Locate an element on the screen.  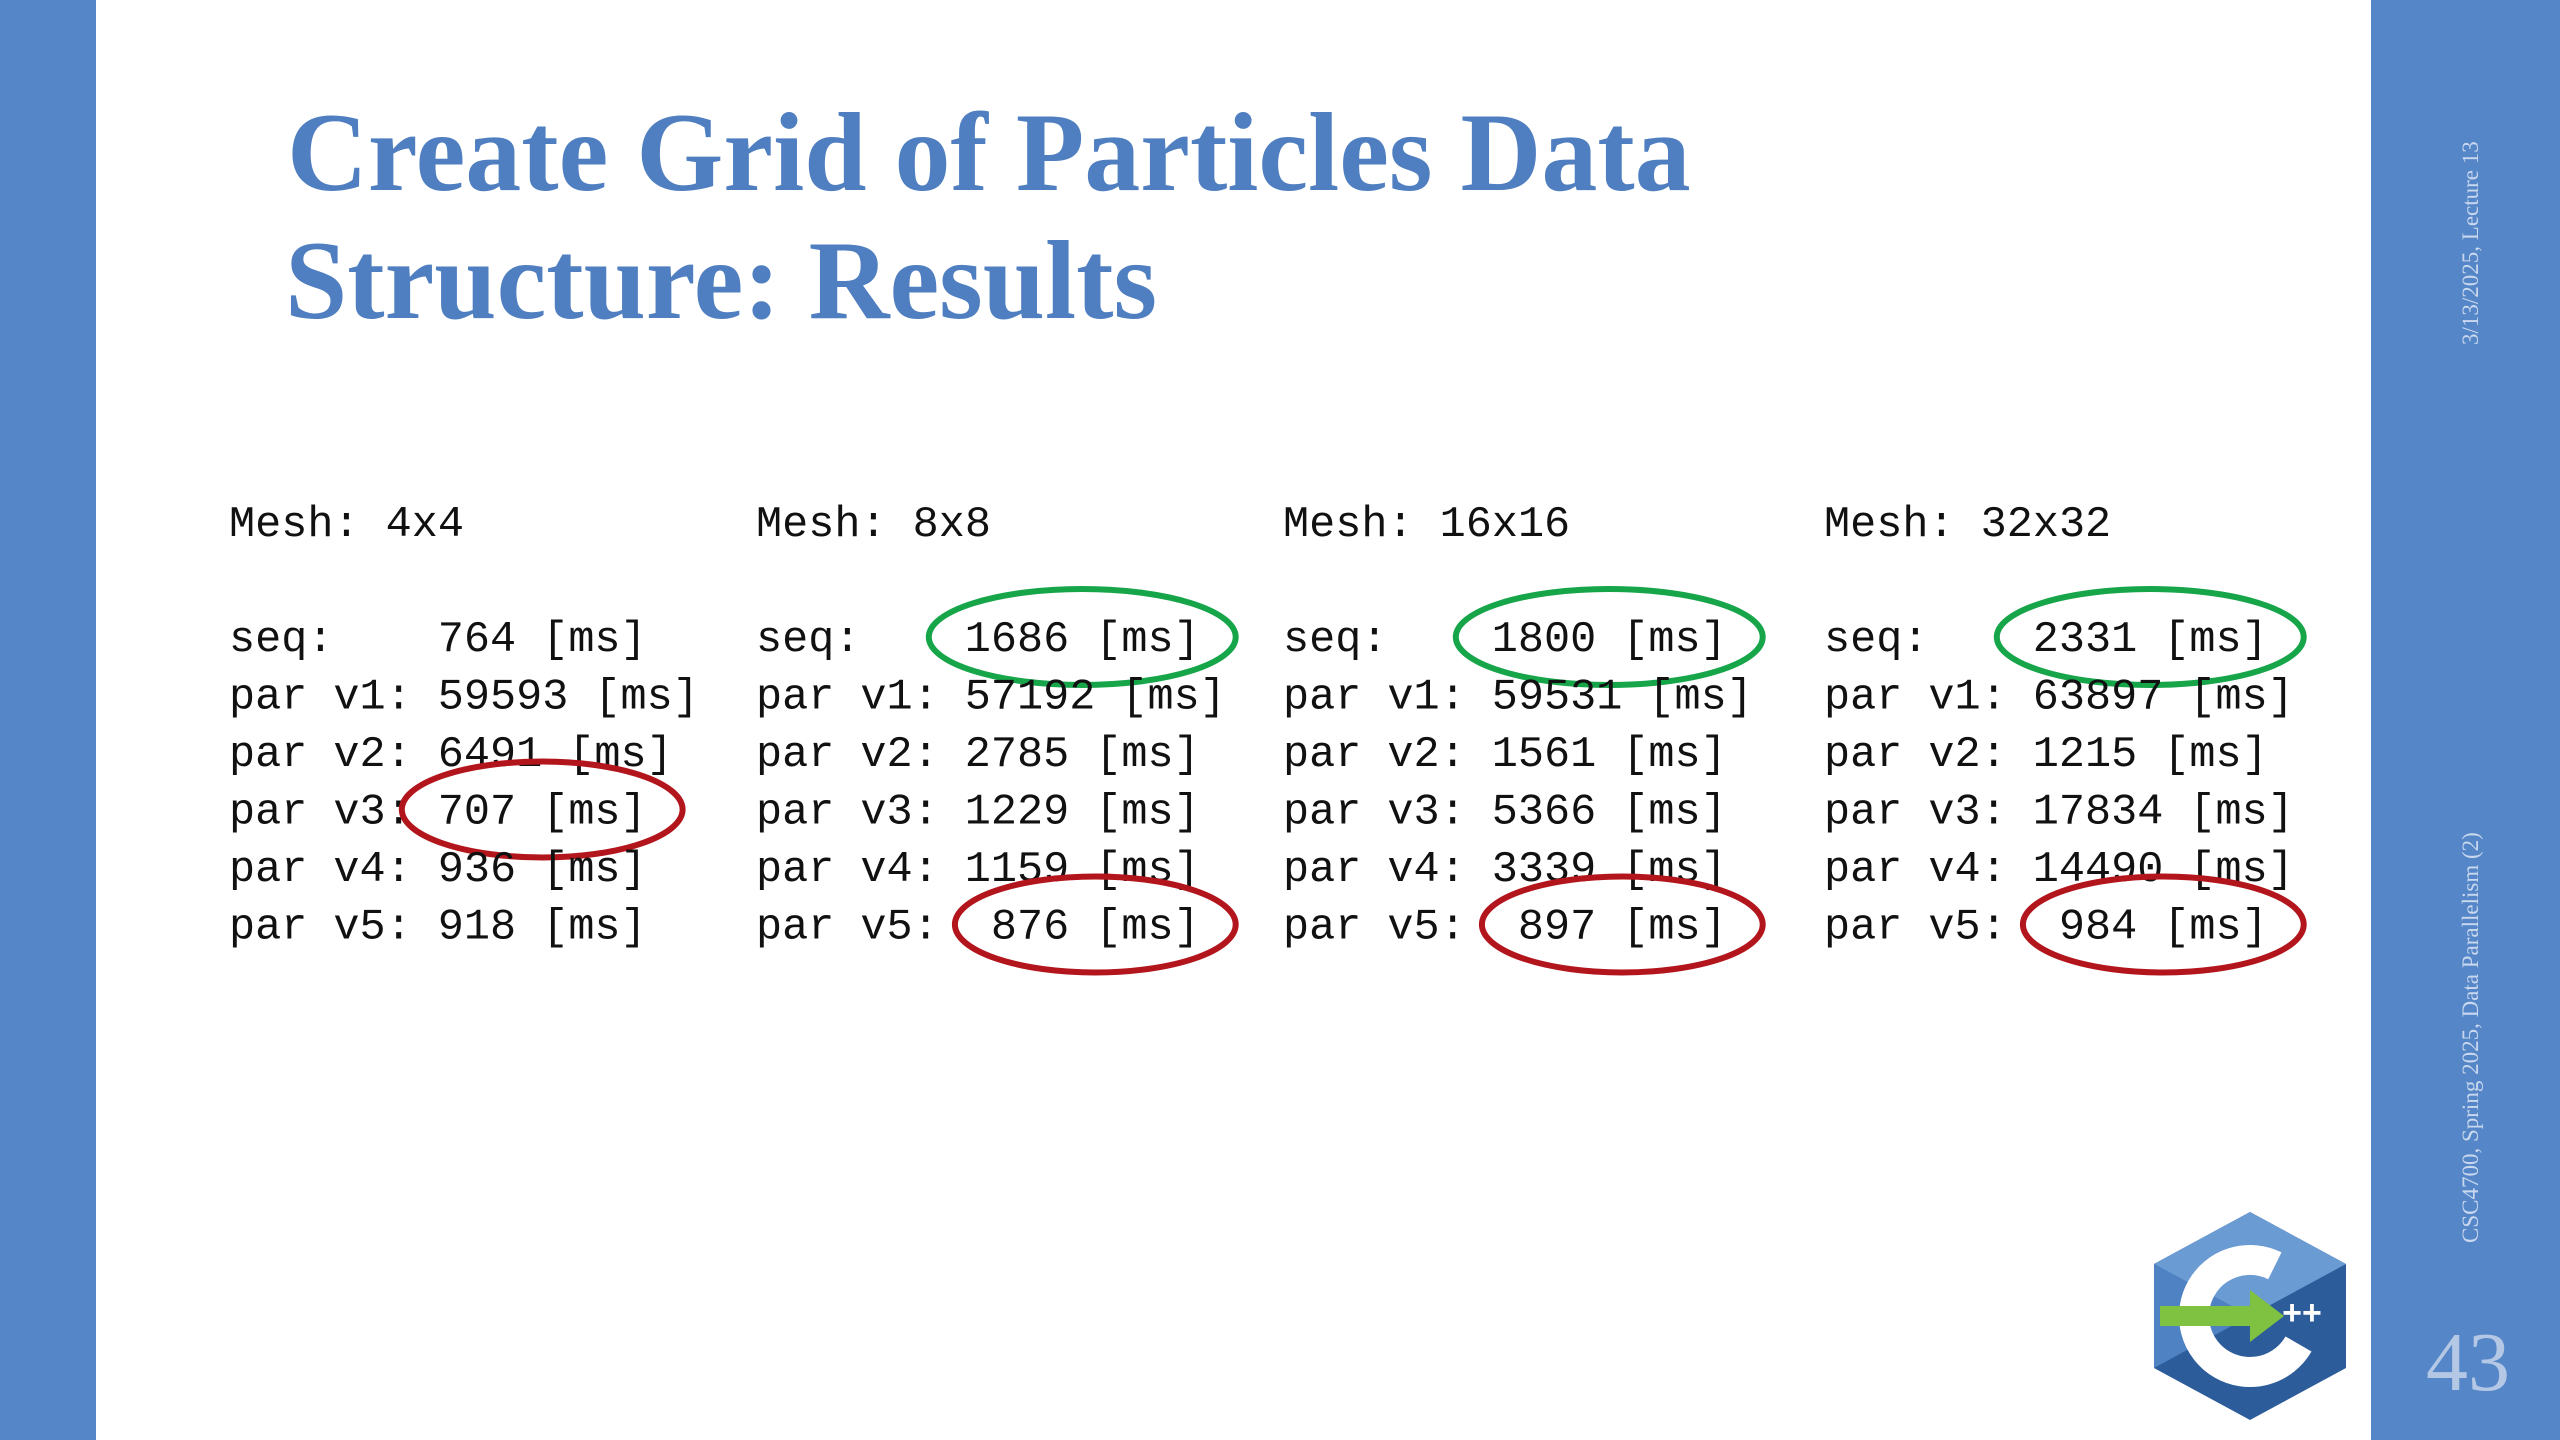
row-value: 59531 [ms] is located at coordinates (1622, 698).